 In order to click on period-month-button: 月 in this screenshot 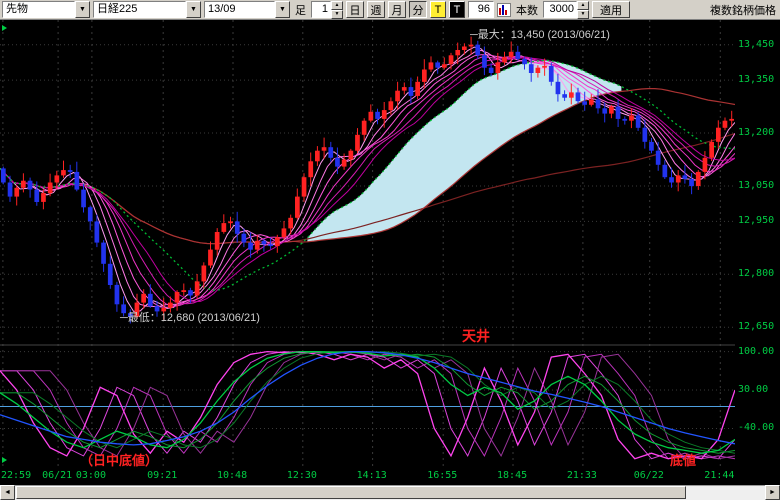, I will do `click(397, 9)`.